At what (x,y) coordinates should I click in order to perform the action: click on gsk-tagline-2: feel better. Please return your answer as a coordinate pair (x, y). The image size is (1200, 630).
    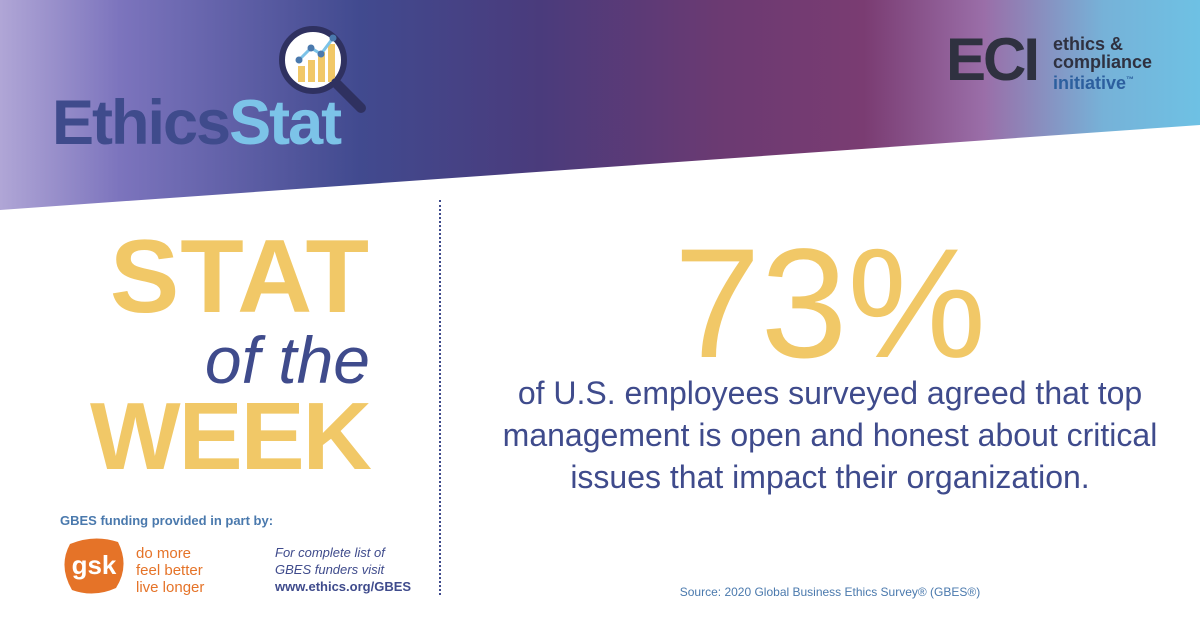
    Looking at the image, I should click on (169, 570).